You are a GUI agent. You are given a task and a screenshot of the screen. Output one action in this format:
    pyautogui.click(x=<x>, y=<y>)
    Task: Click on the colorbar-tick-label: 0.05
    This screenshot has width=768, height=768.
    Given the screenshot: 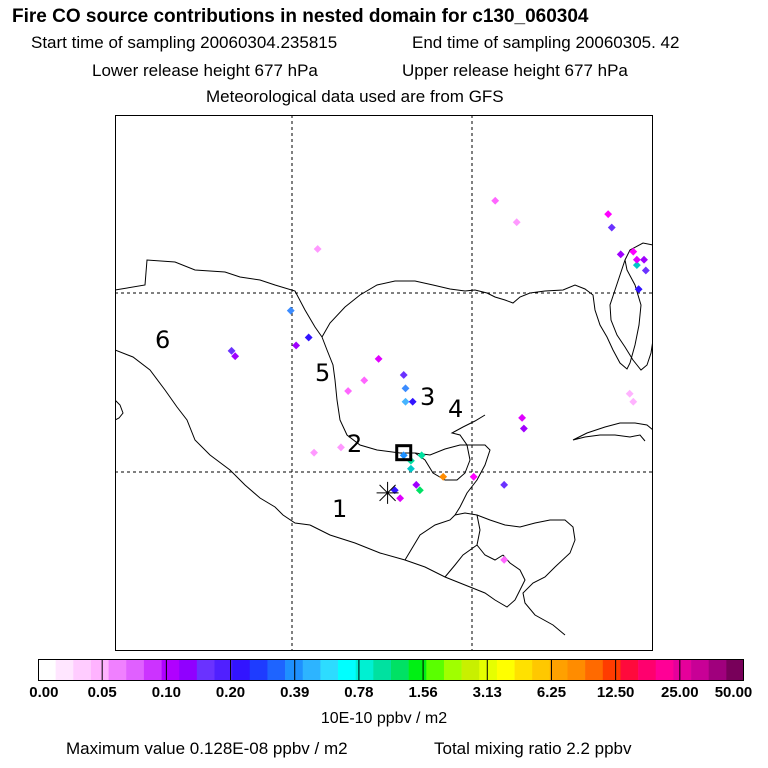 What is the action you would take?
    pyautogui.click(x=102, y=692)
    